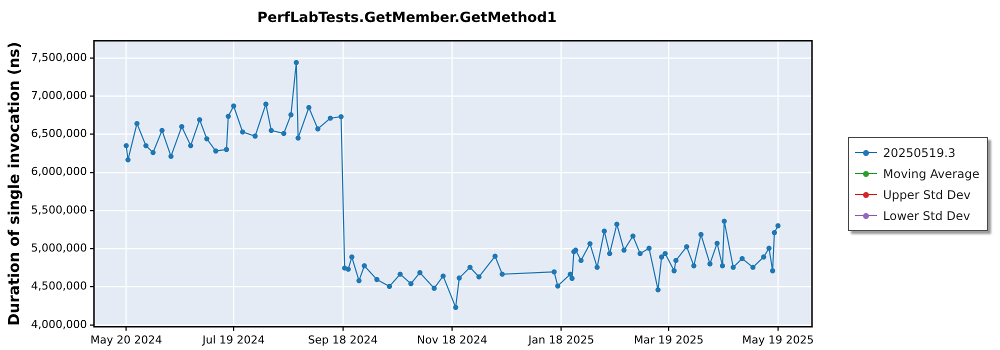  I want to click on legend-label: Moving Average, so click(931, 173).